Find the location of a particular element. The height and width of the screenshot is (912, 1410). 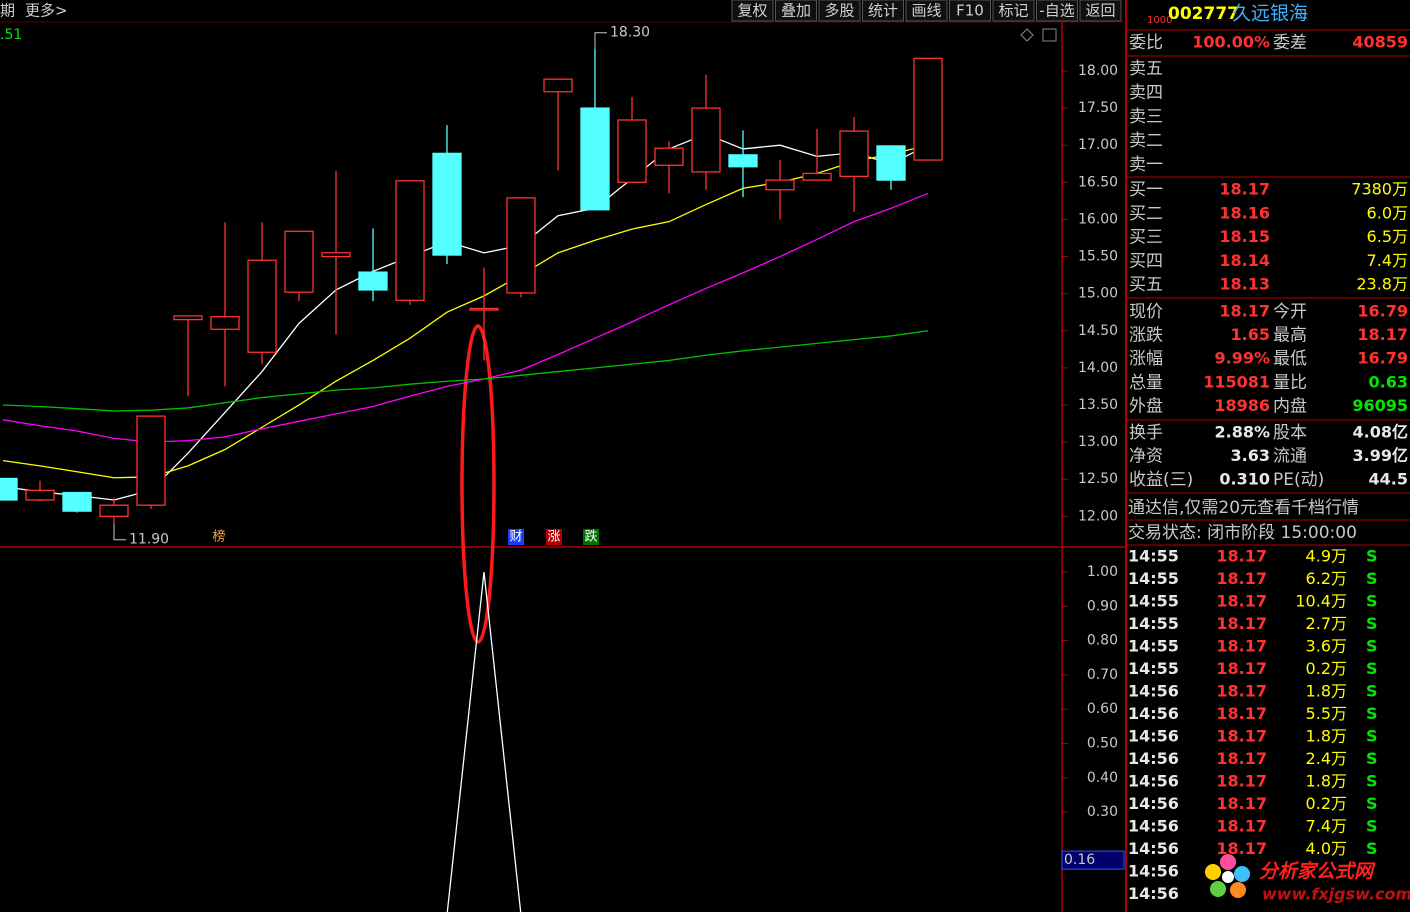

toolbar-button-label: 叠加 is located at coordinates (796, 11).